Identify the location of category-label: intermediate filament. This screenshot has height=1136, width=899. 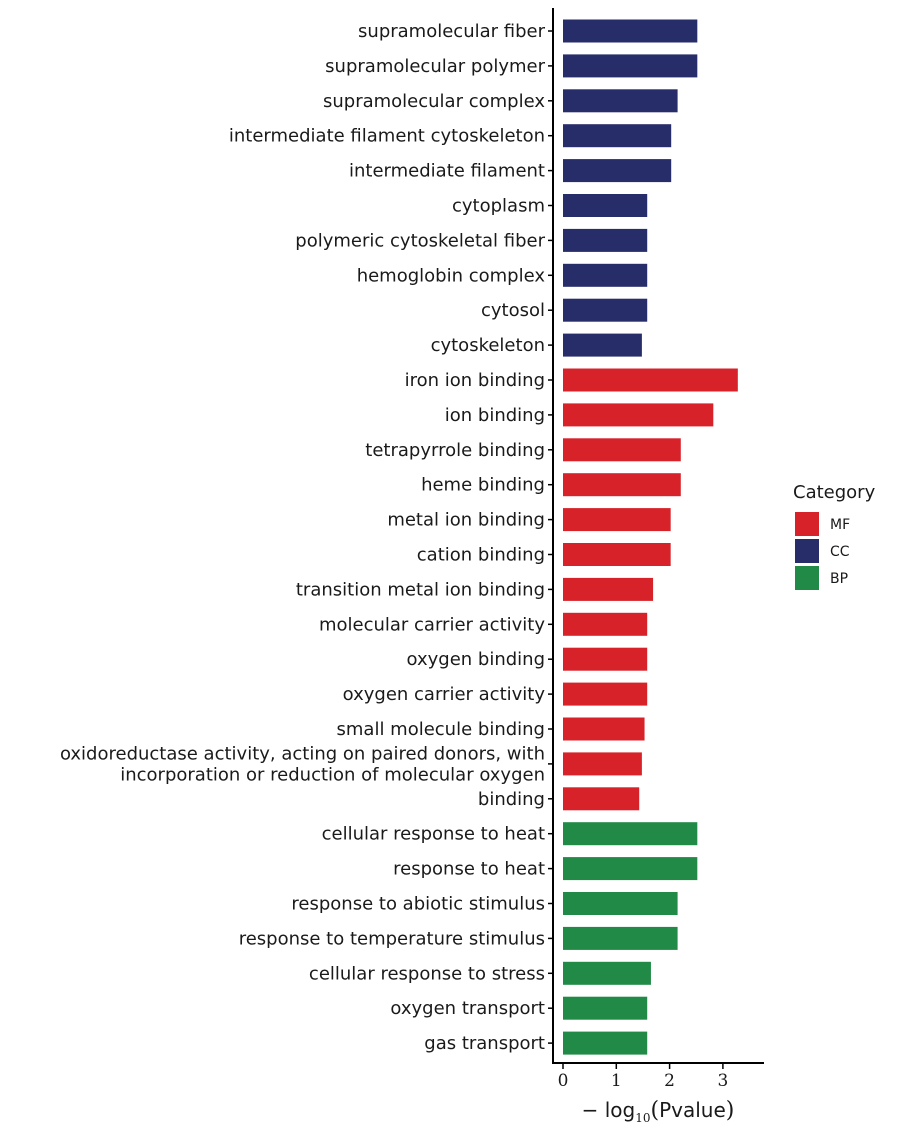
(447, 171).